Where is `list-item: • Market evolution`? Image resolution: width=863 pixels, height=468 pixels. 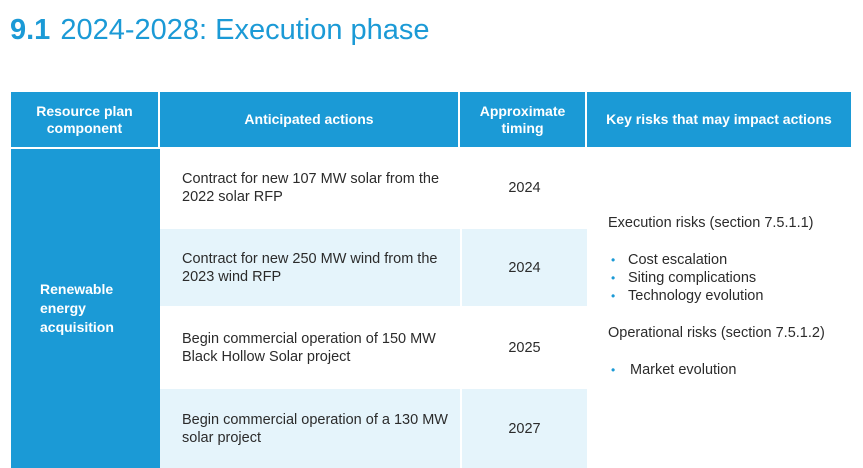
list-item: • Market evolution is located at coordinates (729, 370).